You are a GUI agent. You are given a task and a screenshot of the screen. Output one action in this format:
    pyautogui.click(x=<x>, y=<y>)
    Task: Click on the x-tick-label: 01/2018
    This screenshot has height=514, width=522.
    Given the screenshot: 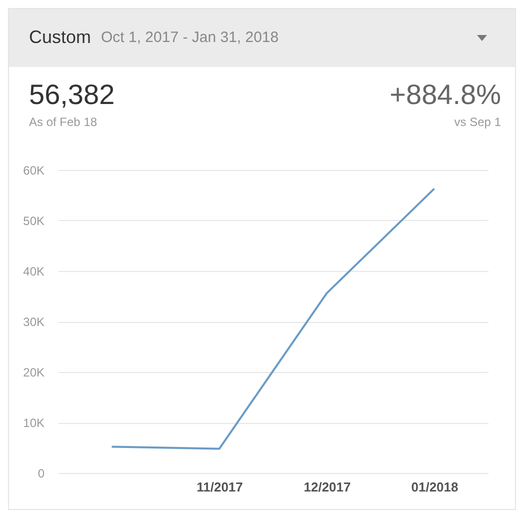 What is the action you would take?
    pyautogui.click(x=434, y=487)
    